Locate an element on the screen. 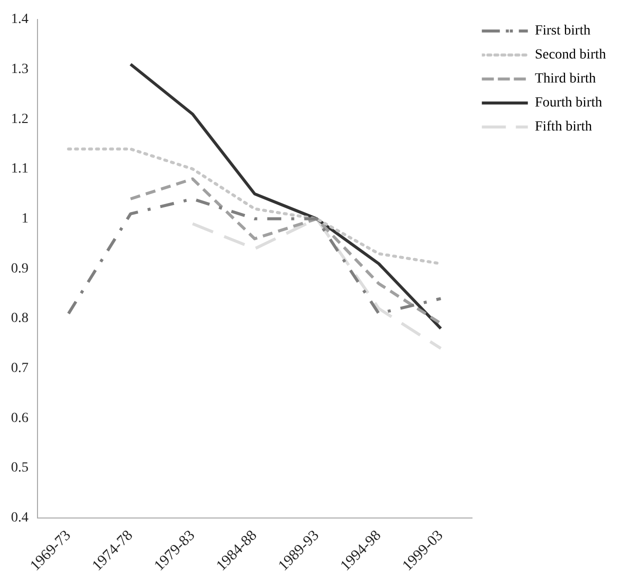  y-tick-label: 0.8 is located at coordinates (19, 318).